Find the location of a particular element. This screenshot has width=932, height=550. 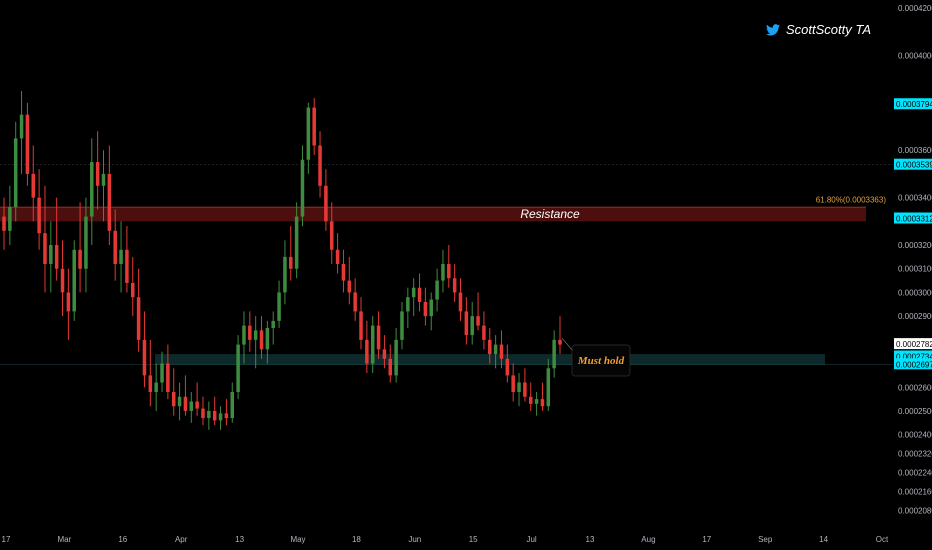

twitter-bird-icon is located at coordinates (773, 29).